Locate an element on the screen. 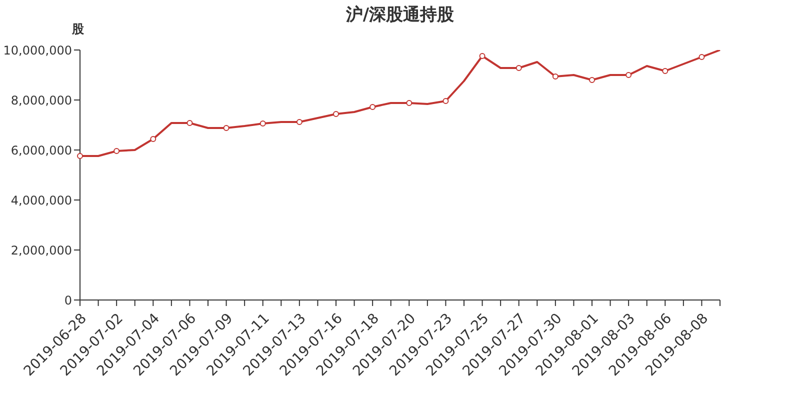 The image size is (800, 400). y-tick-label: 4,000,000 is located at coordinates (41, 200).